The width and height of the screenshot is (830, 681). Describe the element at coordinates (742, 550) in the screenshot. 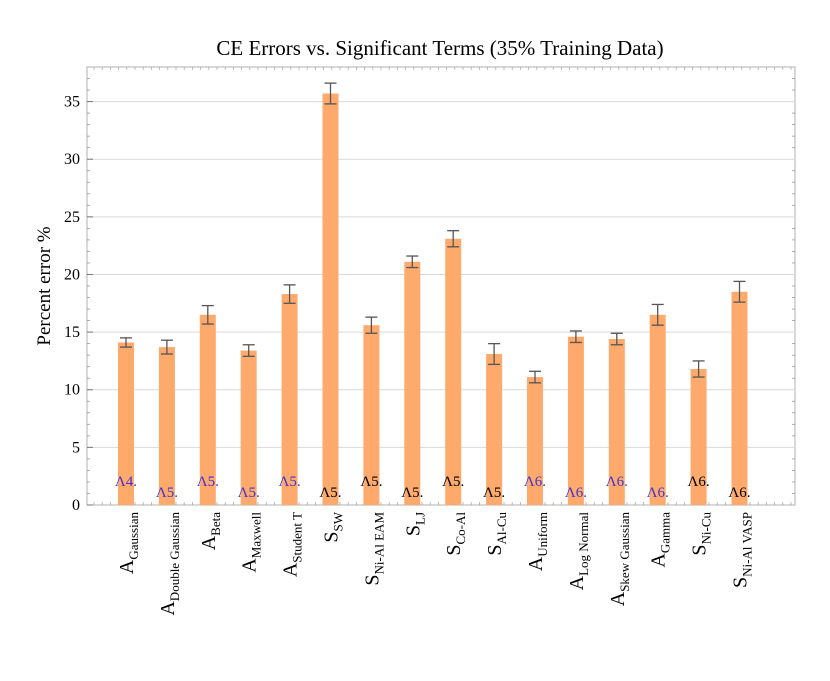

I see `x-tick-label: SNi-Al VASP` at that location.